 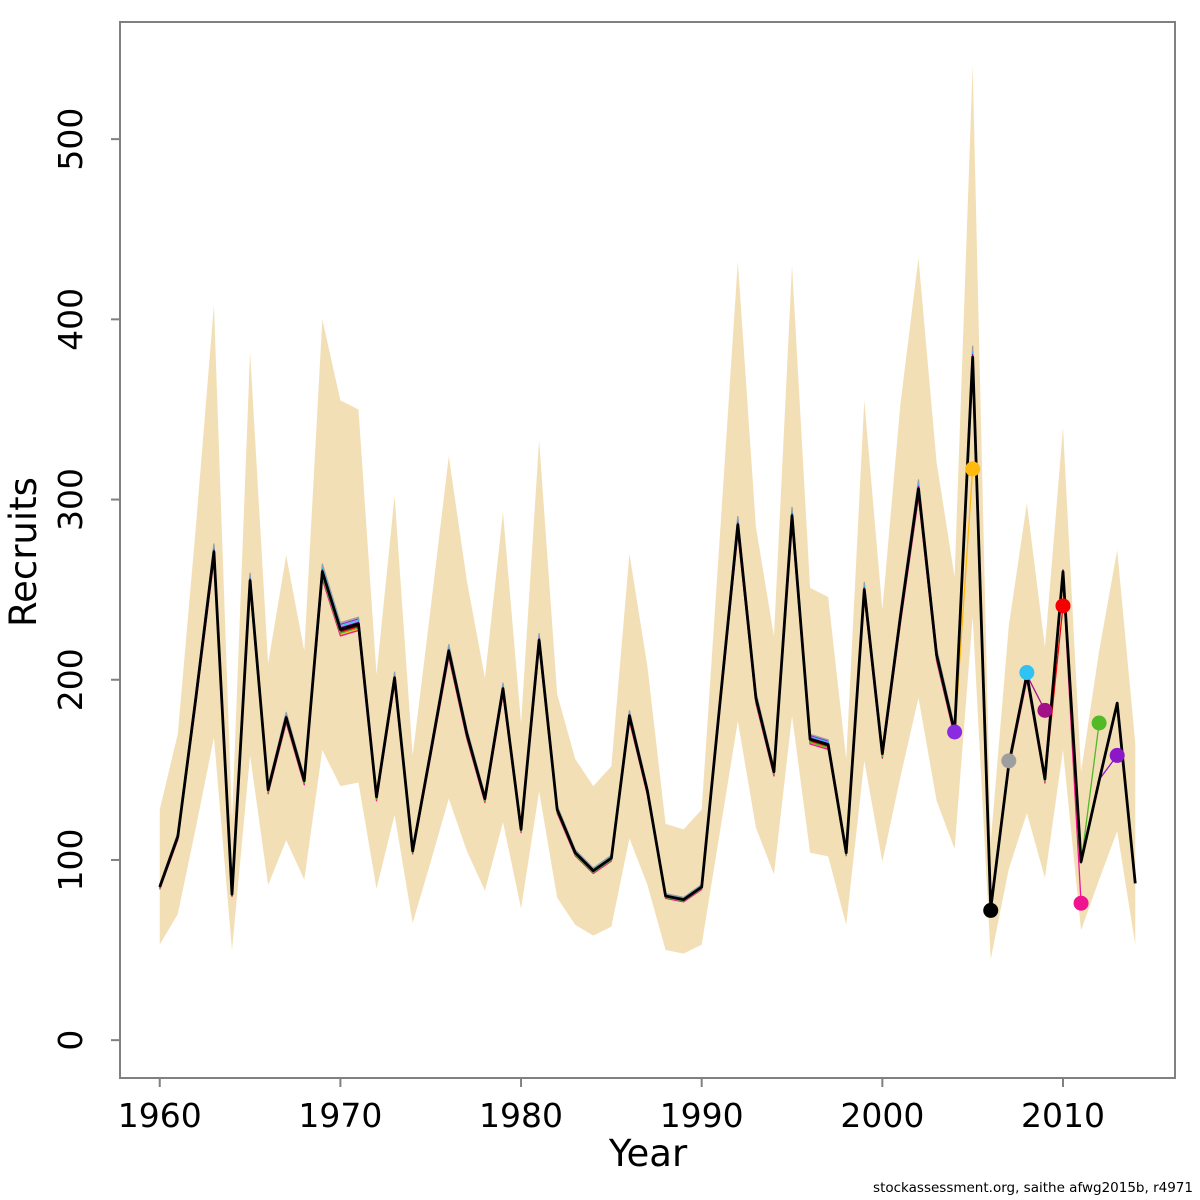 What do you see at coordinates (340, 1115) in the screenshot?
I see `x-tick-label-1970: 1970` at bounding box center [340, 1115].